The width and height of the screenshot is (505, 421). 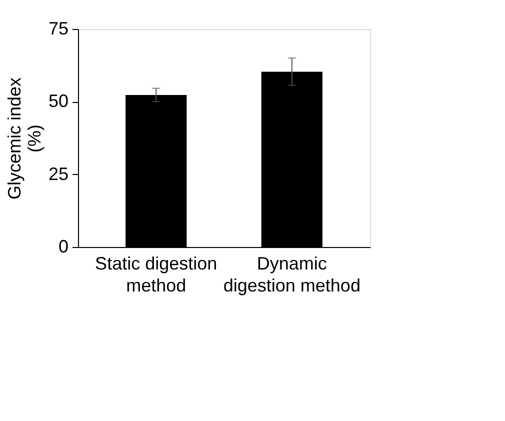 I want to click on y-axis-title: Glycemic index (%), so click(x=24, y=138).